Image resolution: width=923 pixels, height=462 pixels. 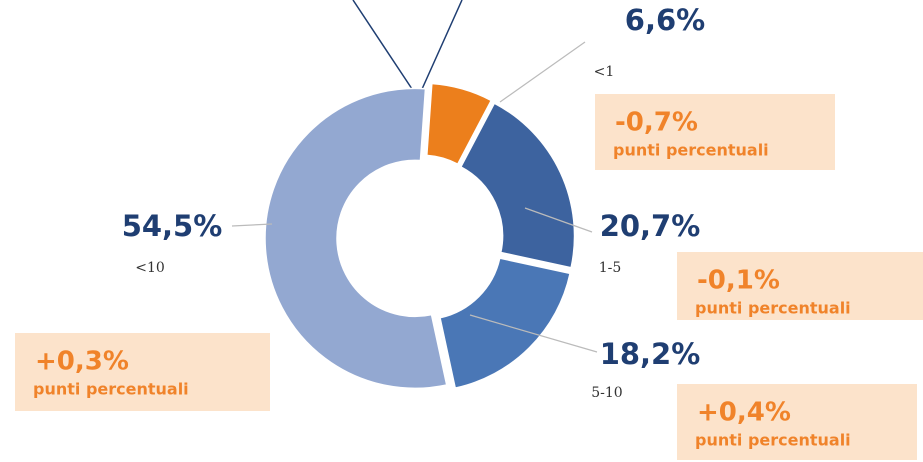 What do you see at coordinates (738, 281) in the screenshot?
I see `annotation-change: -0,1%` at bounding box center [738, 281].